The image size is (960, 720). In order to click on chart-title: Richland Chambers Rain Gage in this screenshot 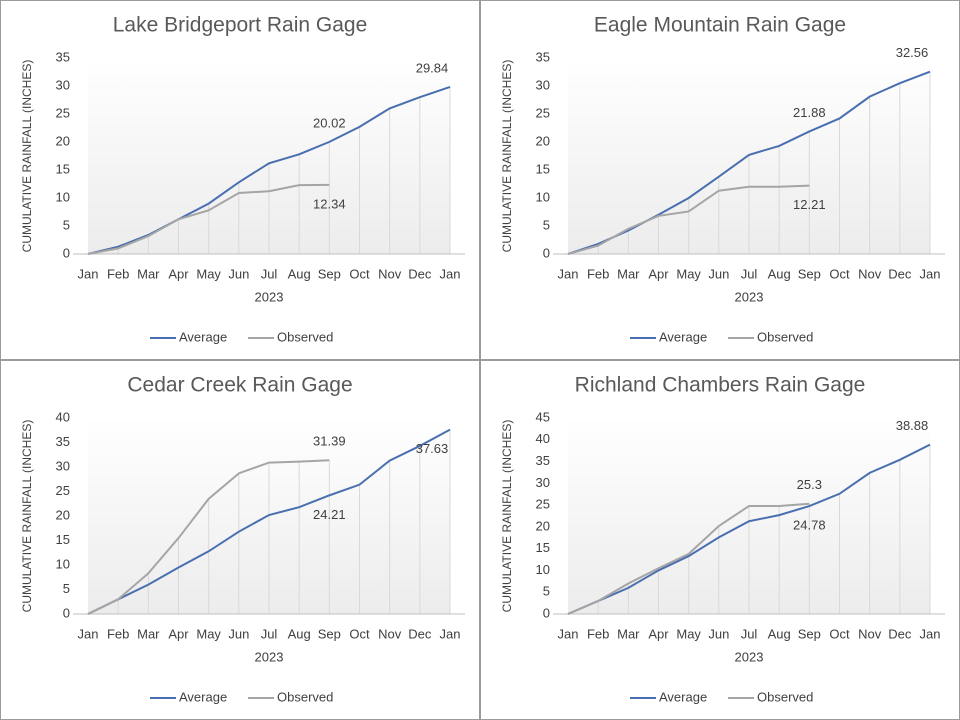, I will do `click(720, 385)`.